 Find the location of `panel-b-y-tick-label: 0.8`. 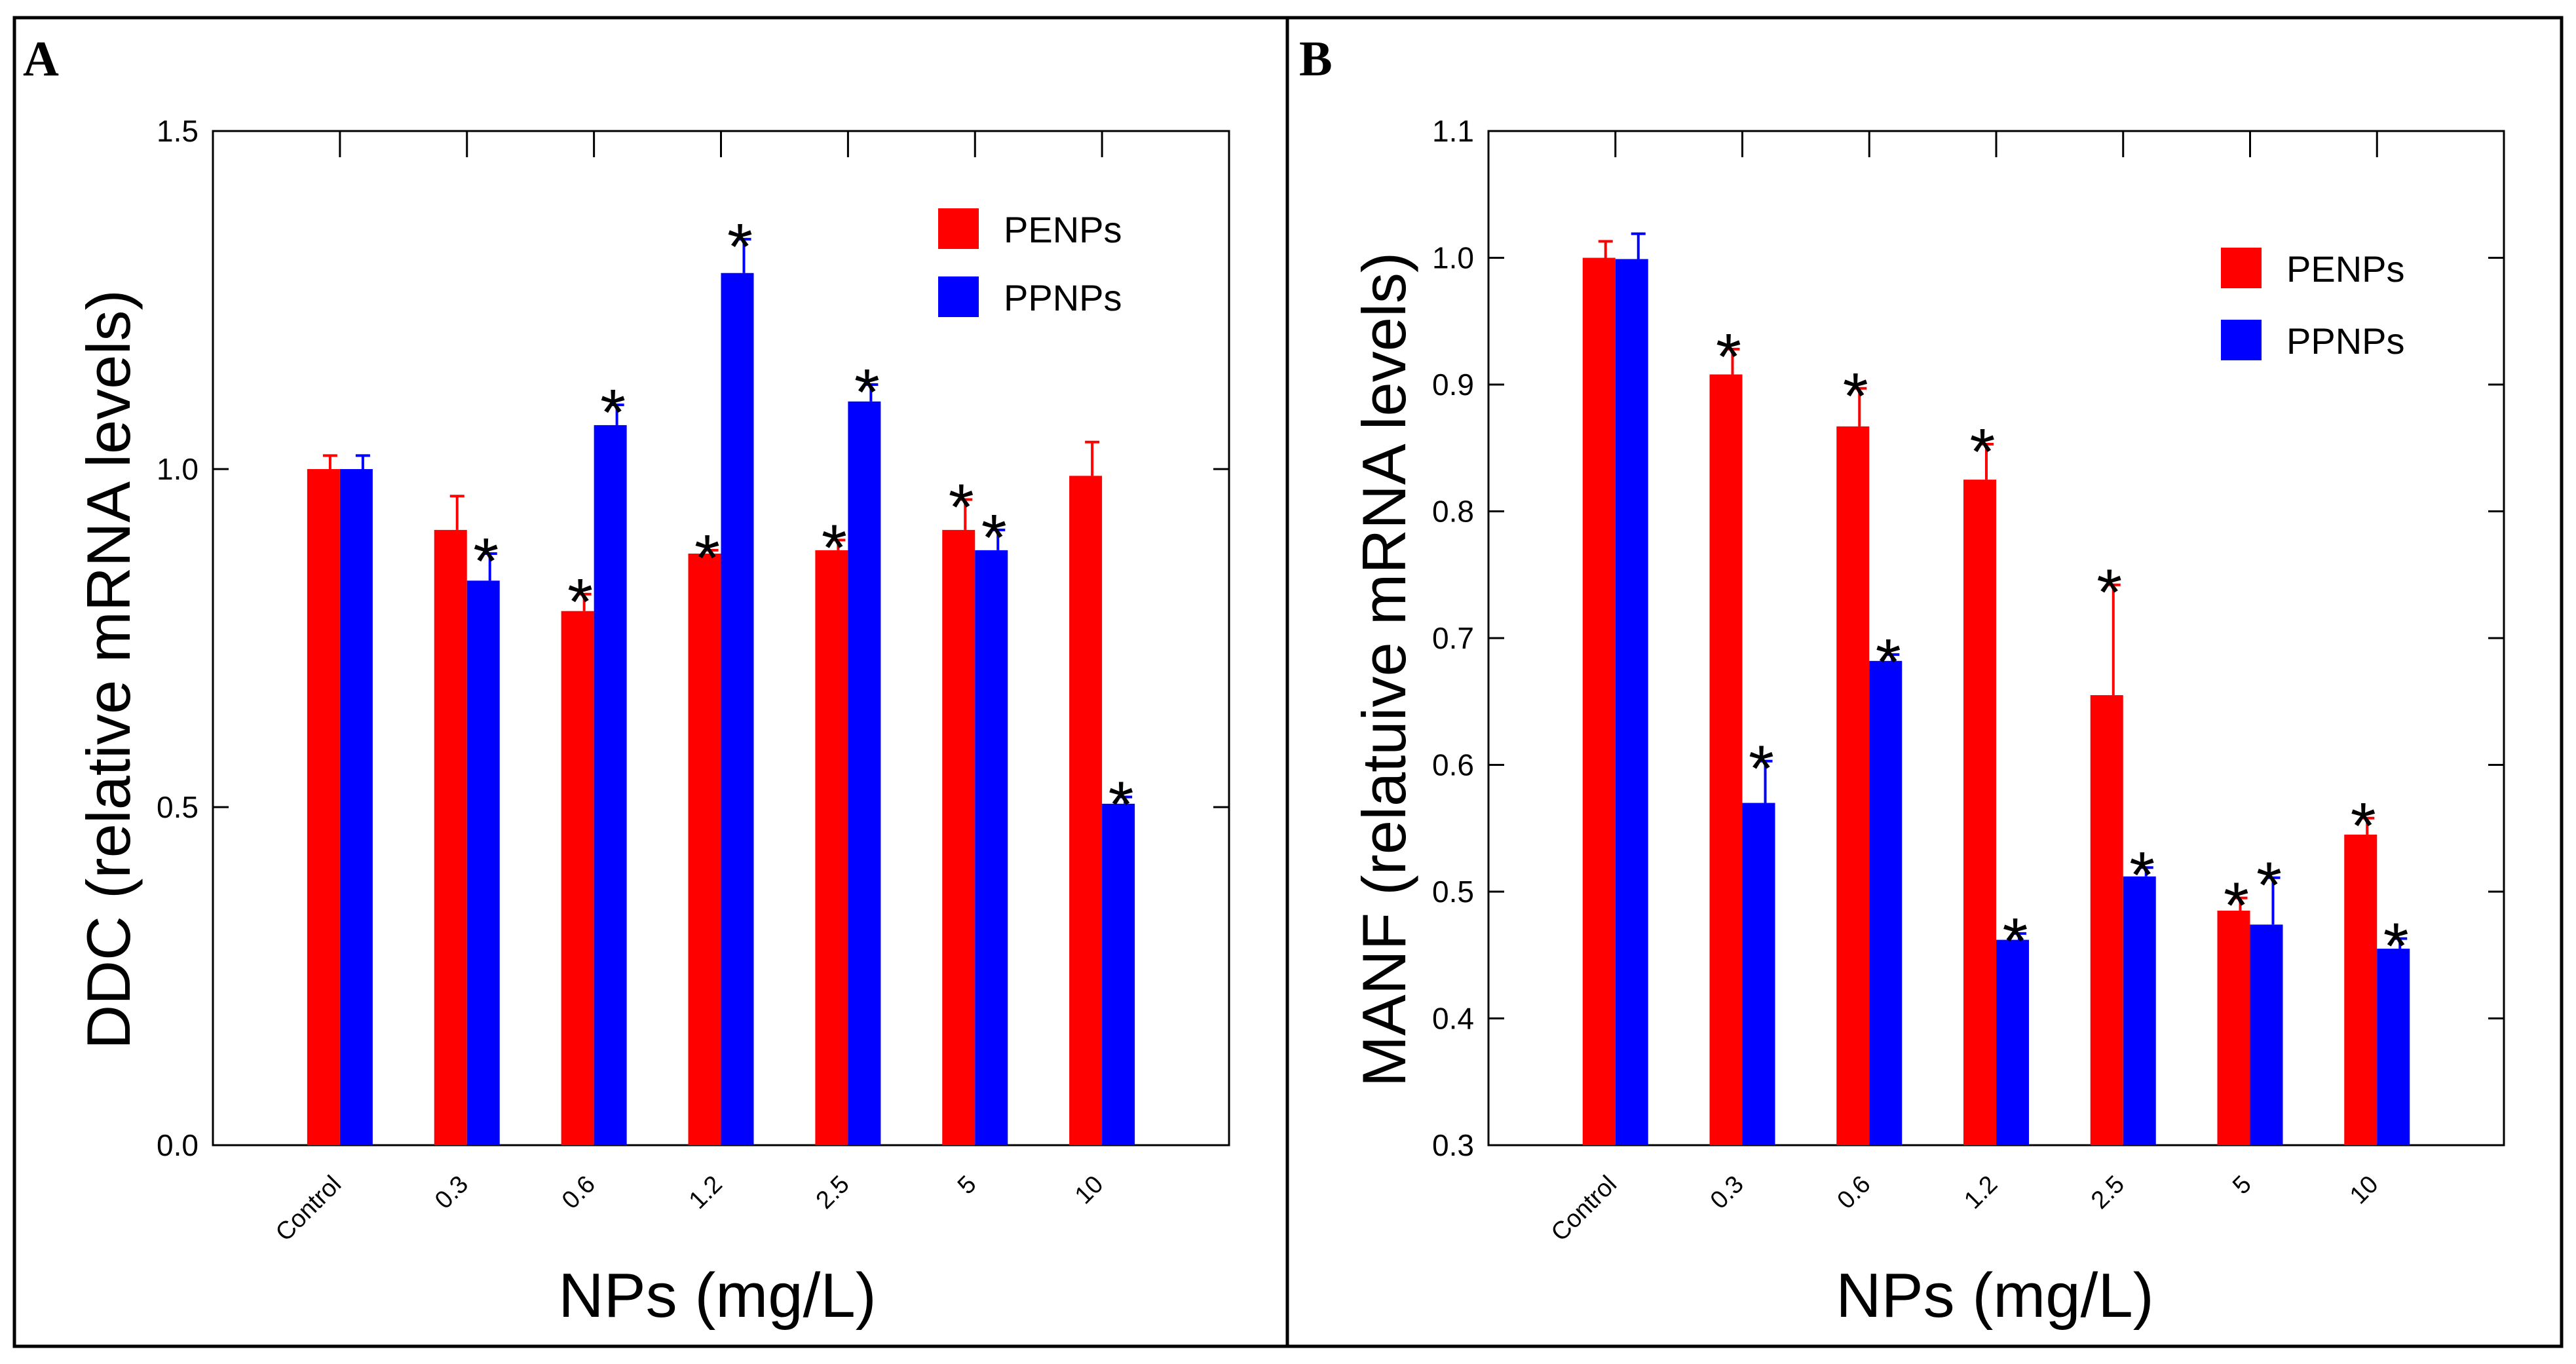

panel-b-y-tick-label: 0.8 is located at coordinates (1453, 512).